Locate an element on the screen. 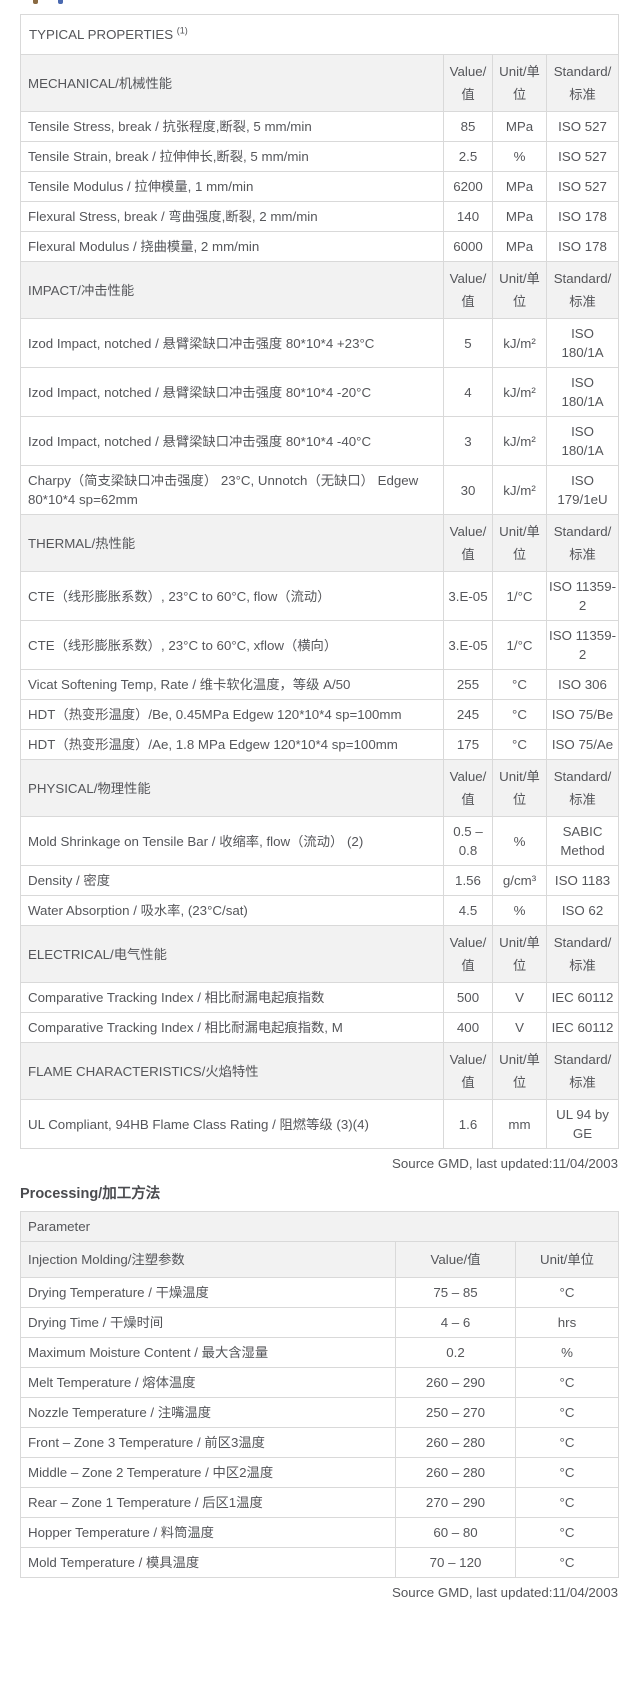  parameter-value: 260 – 280 is located at coordinates (455, 1442).